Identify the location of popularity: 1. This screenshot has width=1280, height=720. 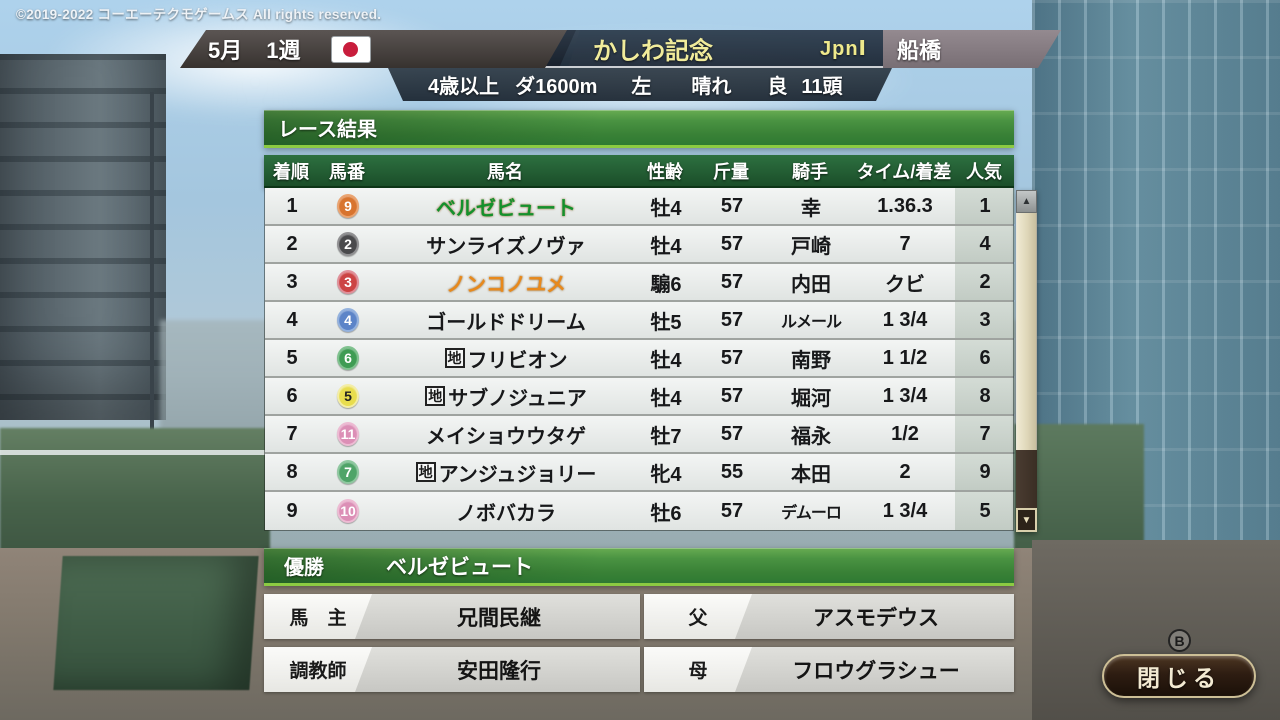
(985, 206).